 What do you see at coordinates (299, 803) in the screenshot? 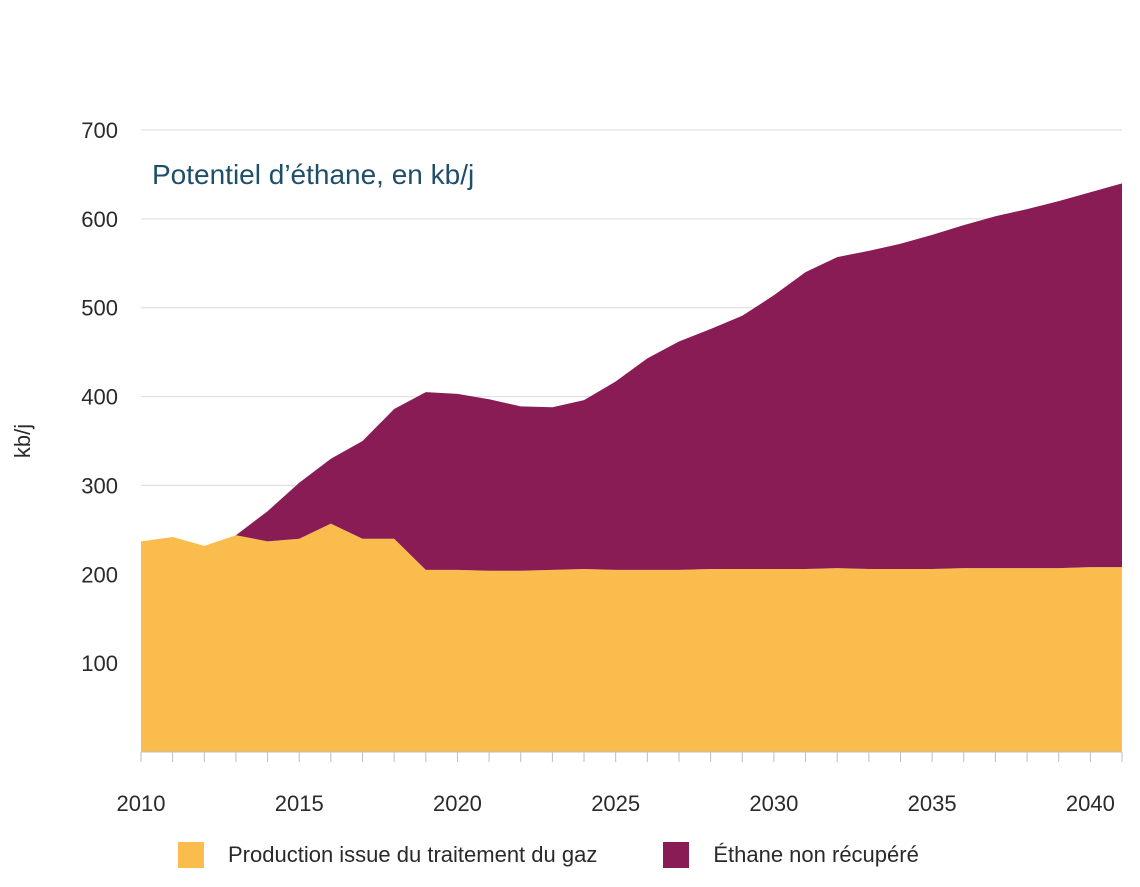
I see `x-tick-label-2015: 2015` at bounding box center [299, 803].